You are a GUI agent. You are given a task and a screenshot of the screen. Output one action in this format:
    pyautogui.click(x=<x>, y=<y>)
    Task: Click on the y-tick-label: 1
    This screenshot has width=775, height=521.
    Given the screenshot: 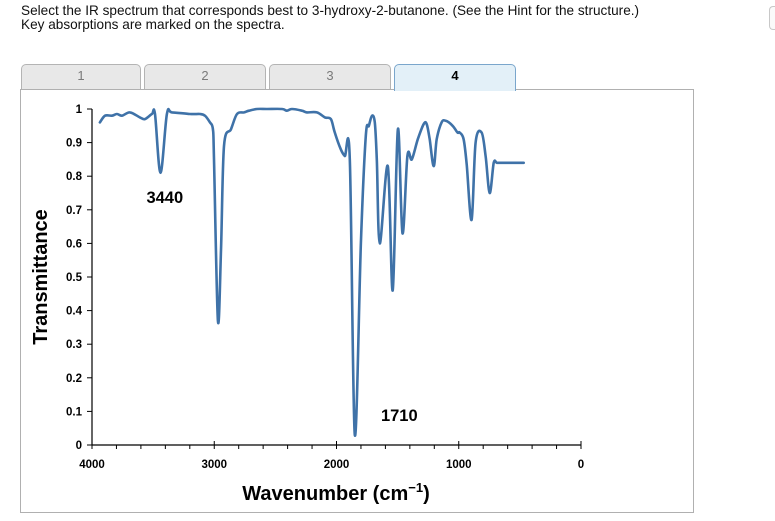 What is the action you would take?
    pyautogui.click(x=79, y=110)
    